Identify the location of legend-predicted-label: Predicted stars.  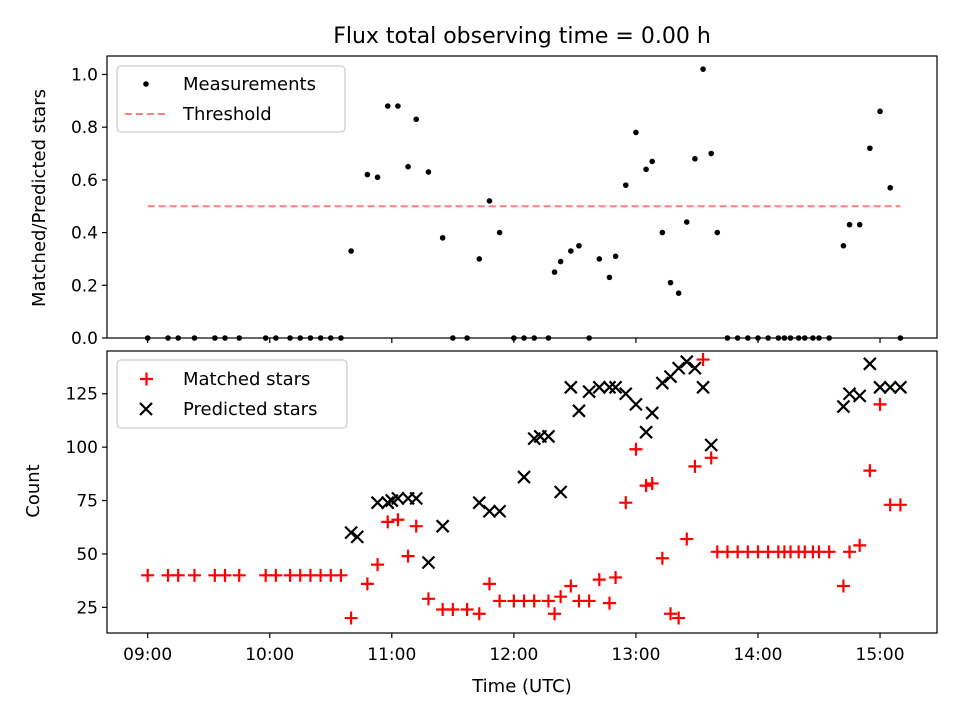
(250, 409).